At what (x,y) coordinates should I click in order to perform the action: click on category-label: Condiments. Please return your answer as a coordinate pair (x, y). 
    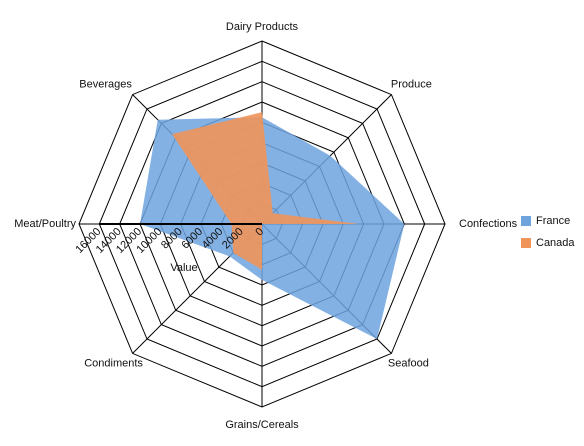
    Looking at the image, I should click on (113, 363).